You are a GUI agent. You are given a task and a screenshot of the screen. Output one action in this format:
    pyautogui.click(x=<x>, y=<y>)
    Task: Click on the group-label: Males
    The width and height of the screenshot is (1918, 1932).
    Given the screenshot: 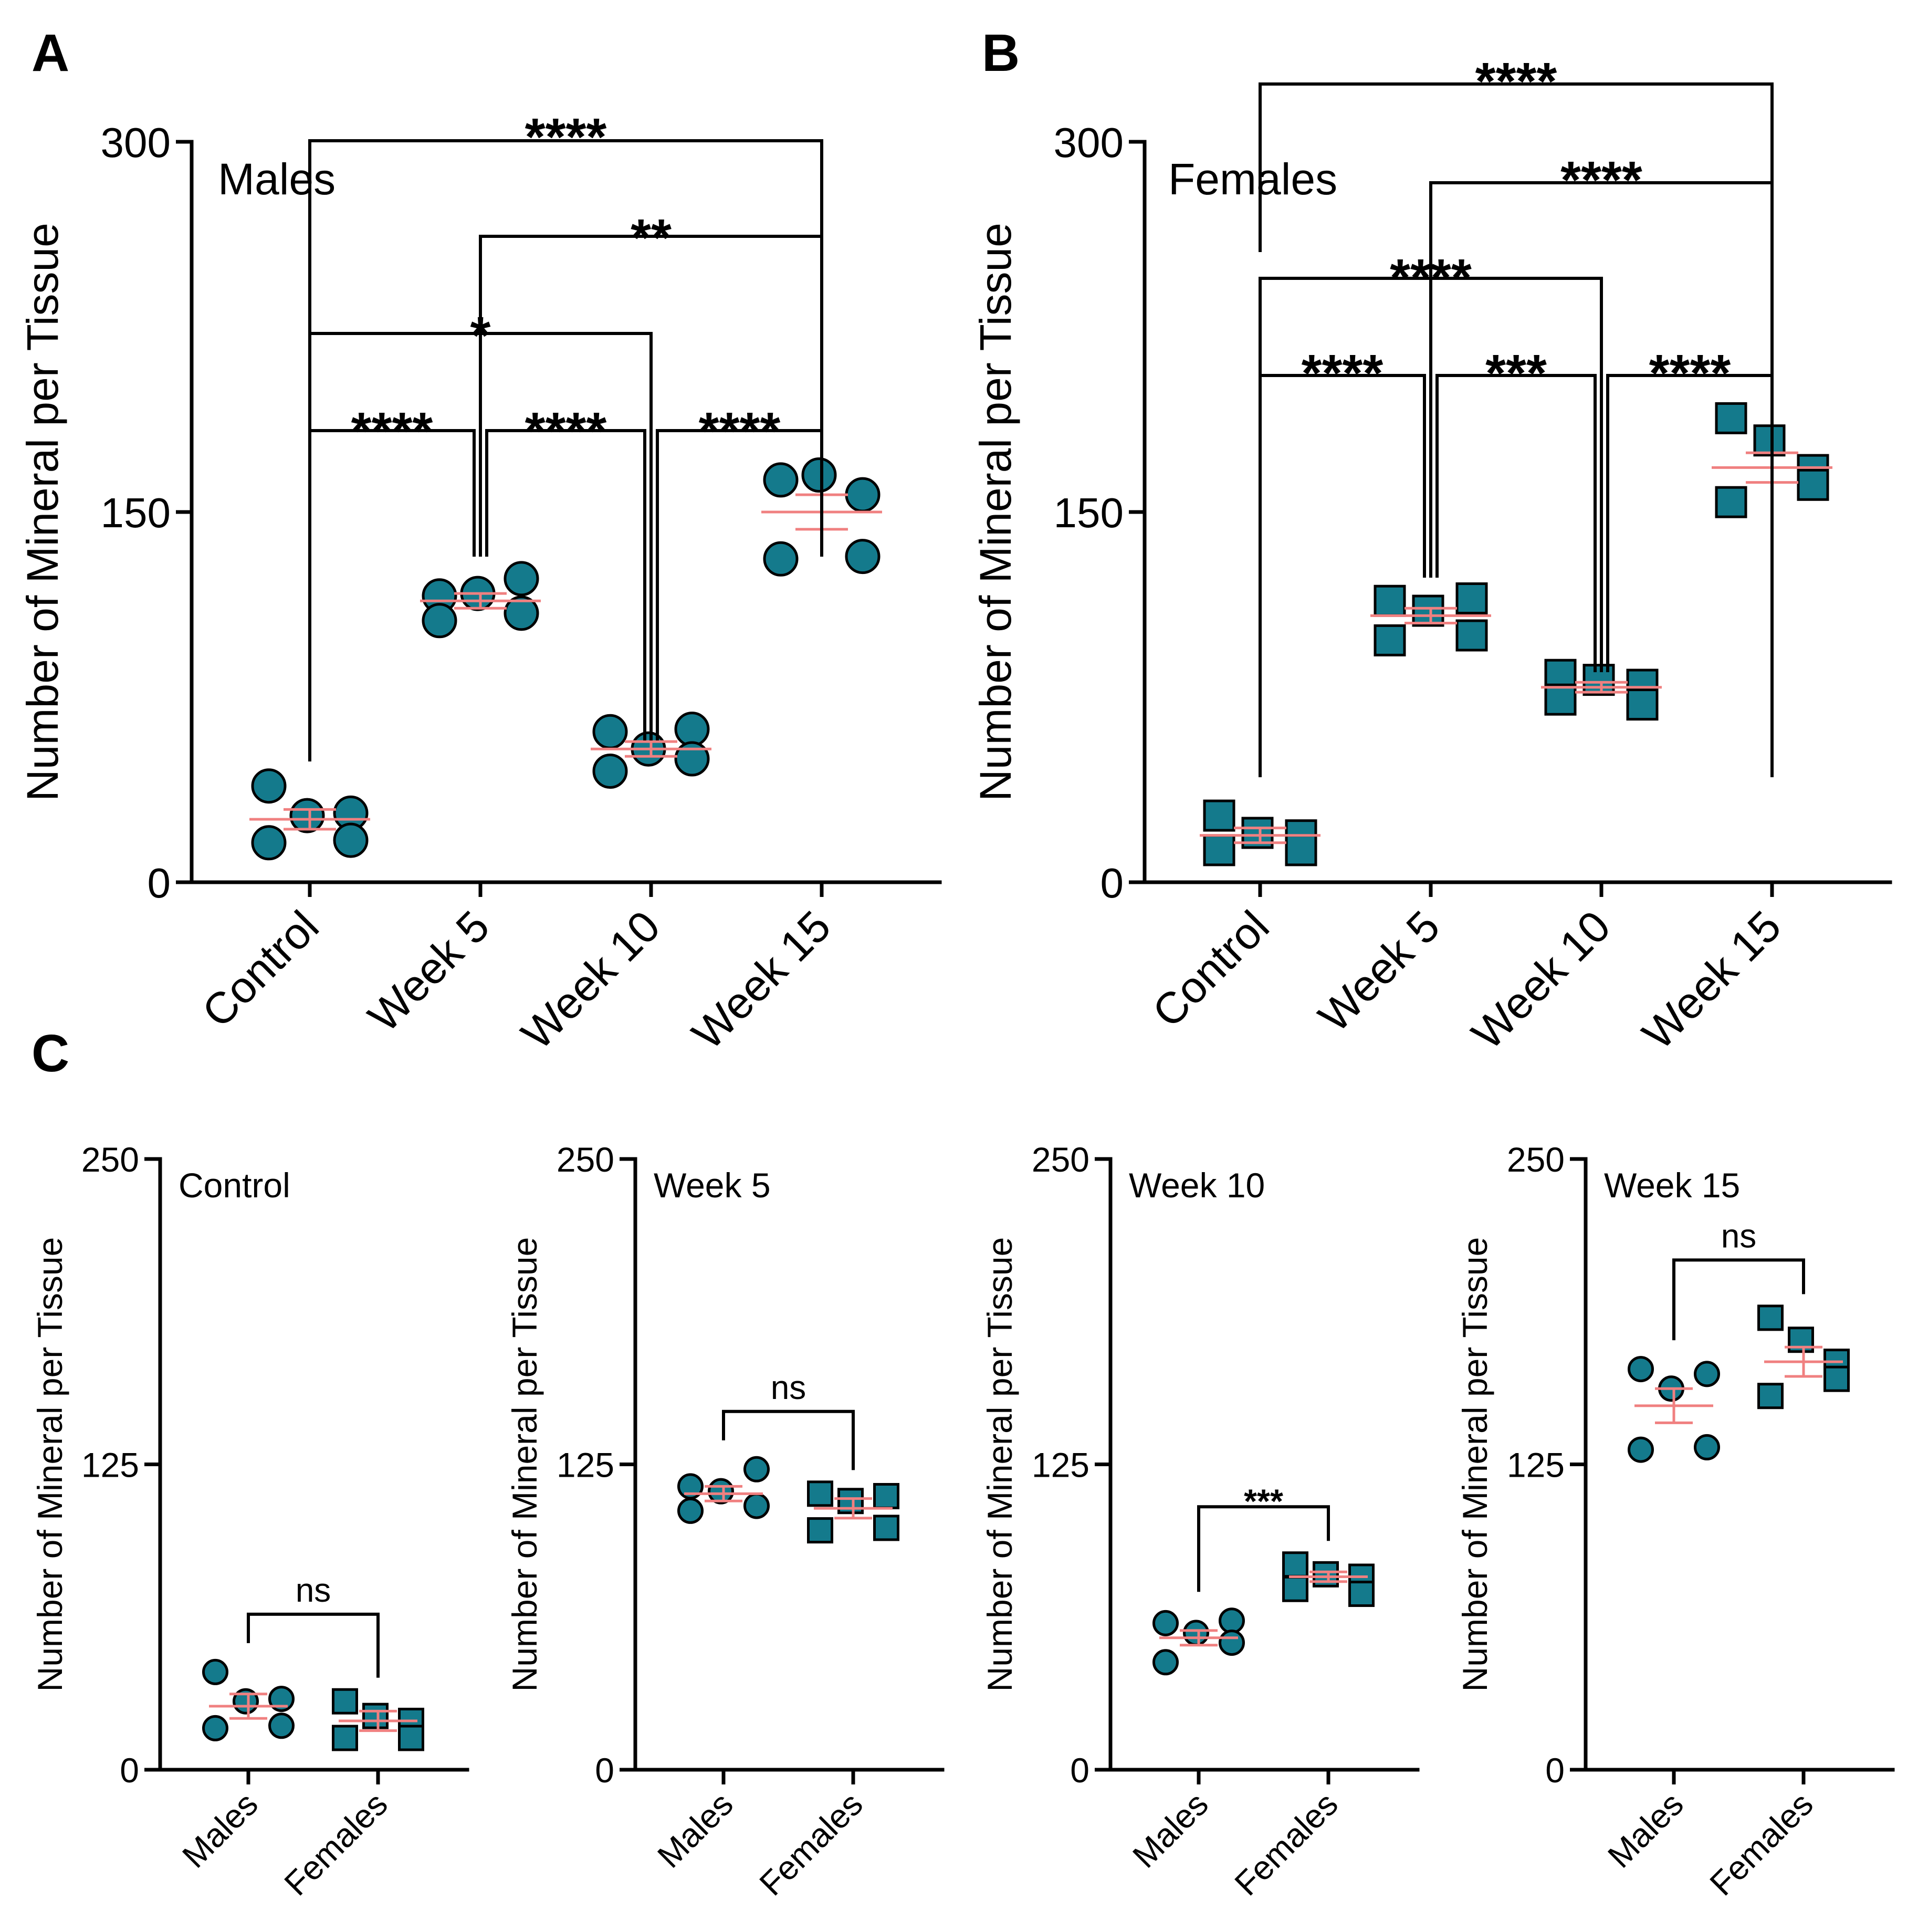 What is the action you would take?
    pyautogui.click(x=277, y=179)
    